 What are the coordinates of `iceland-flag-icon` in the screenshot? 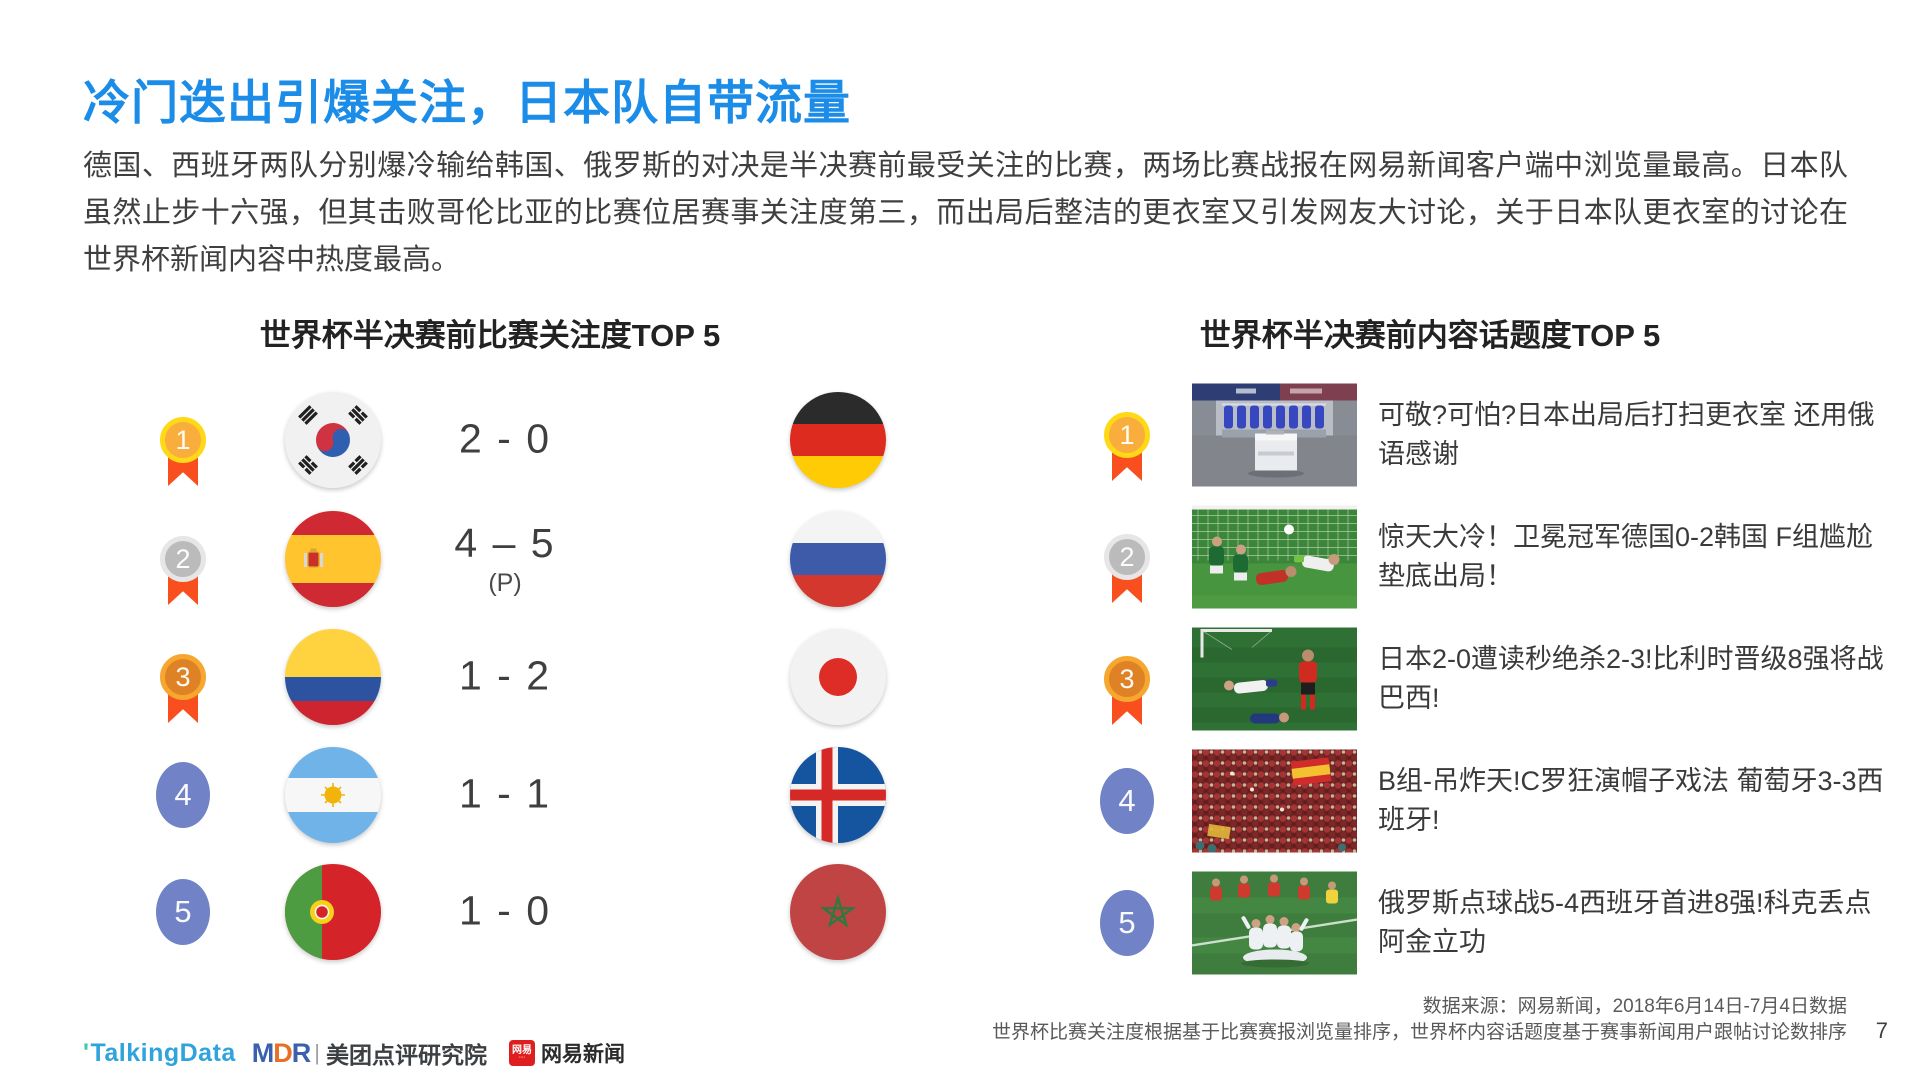 It's located at (838, 795).